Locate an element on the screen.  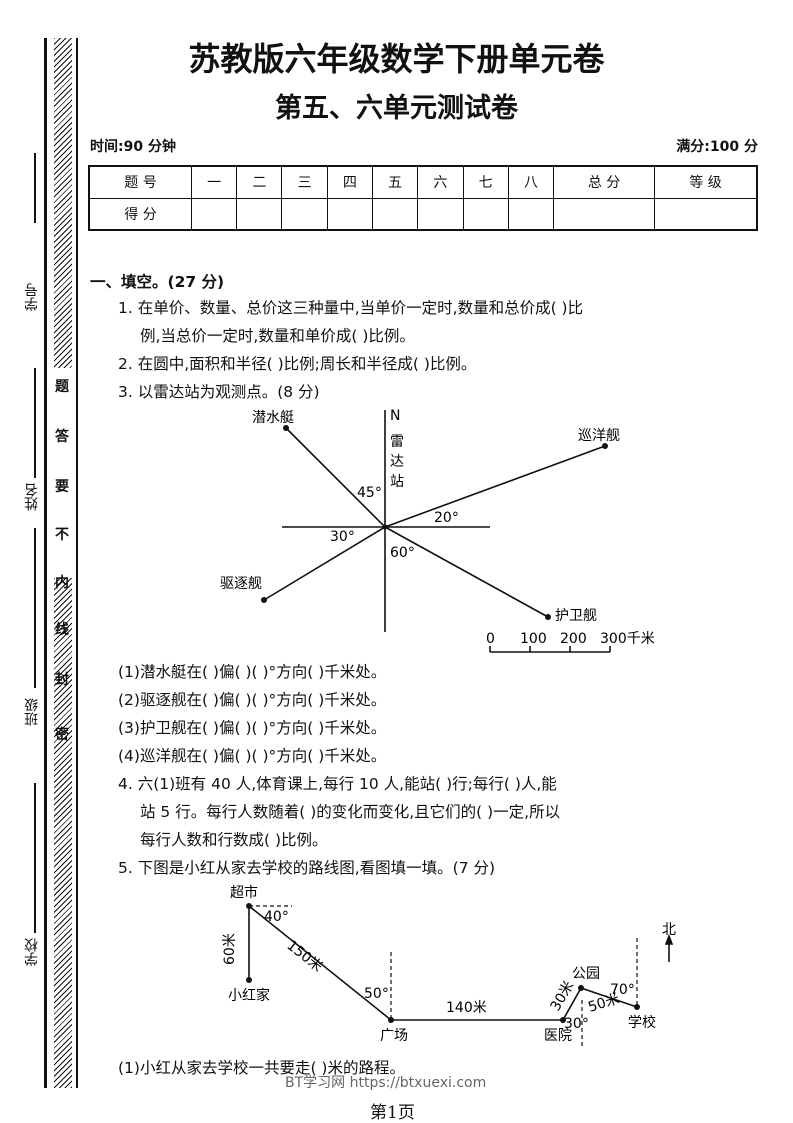
score-header: 等 级 is located at coordinates (706, 182).